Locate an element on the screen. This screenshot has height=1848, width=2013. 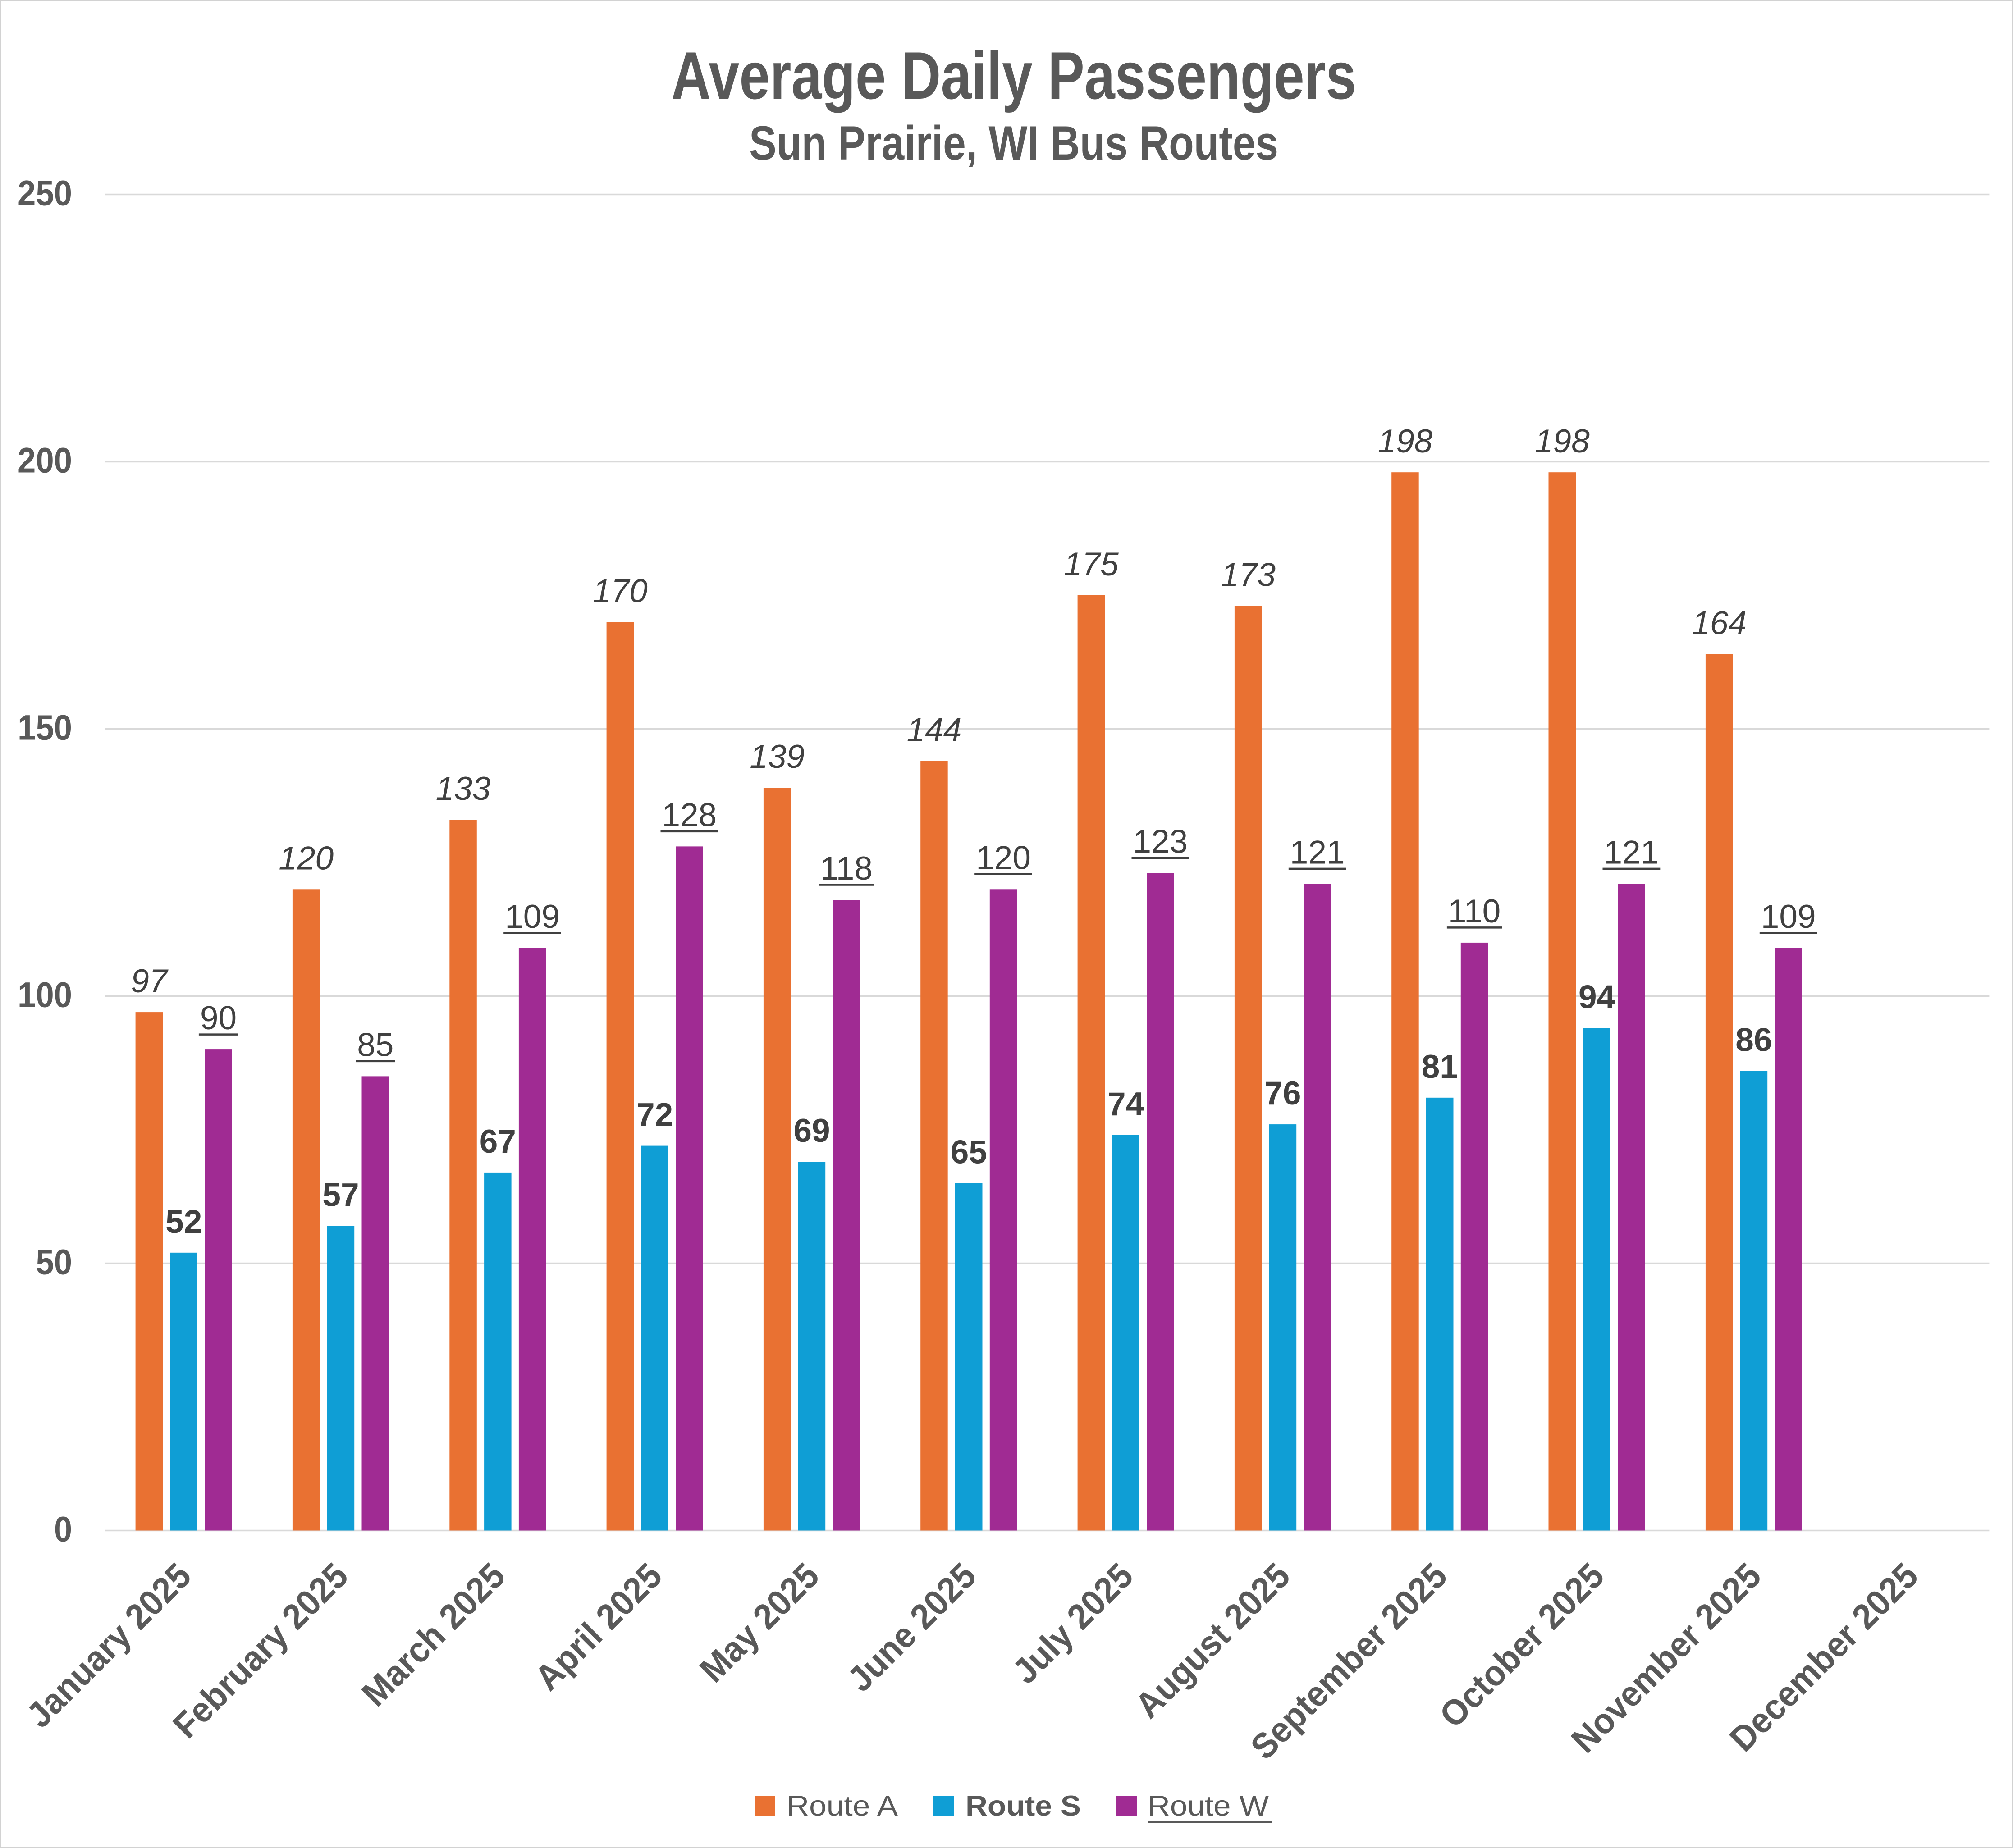
svg-text: 123 is located at coordinates (1160, 842).